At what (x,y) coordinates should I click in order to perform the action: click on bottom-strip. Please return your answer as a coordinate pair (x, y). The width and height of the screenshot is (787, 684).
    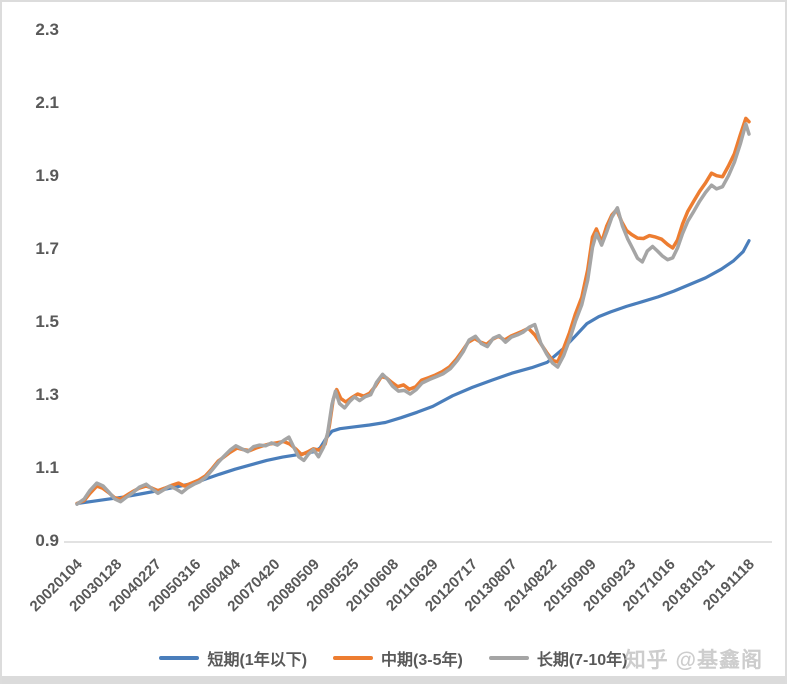
    Looking at the image, I should click on (393, 680).